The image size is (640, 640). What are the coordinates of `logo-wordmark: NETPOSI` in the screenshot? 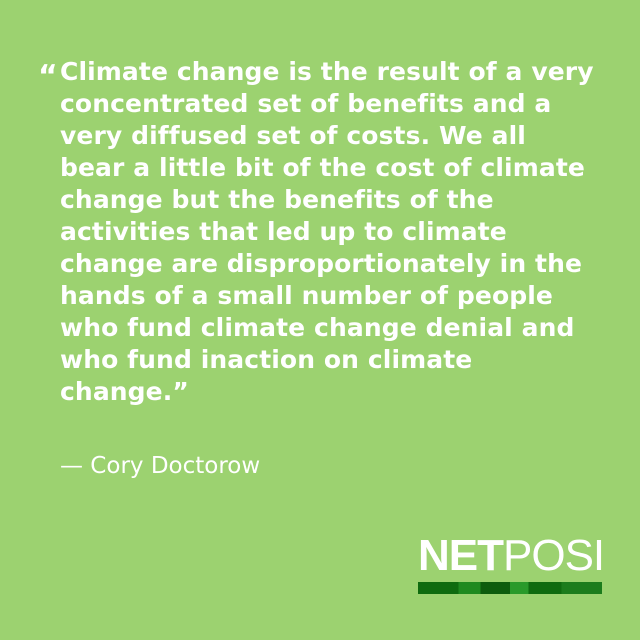 It's located at (511, 555).